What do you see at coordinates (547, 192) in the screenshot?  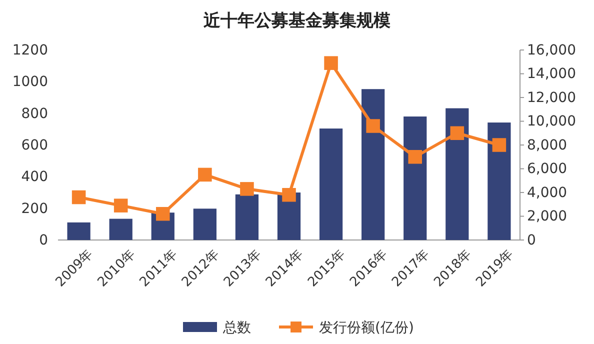 I see `y2-tick-label: 4,000` at bounding box center [547, 192].